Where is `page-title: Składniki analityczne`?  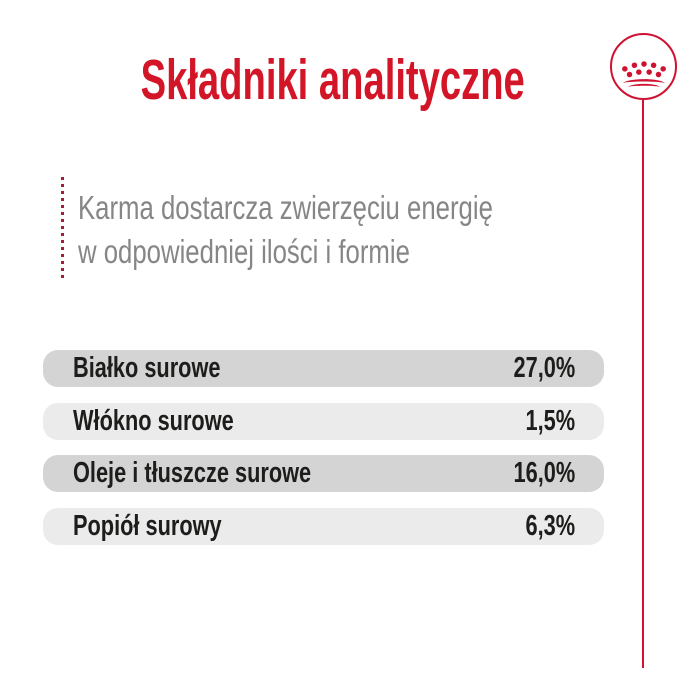 page-title: Składniki analityczne is located at coordinates (333, 80).